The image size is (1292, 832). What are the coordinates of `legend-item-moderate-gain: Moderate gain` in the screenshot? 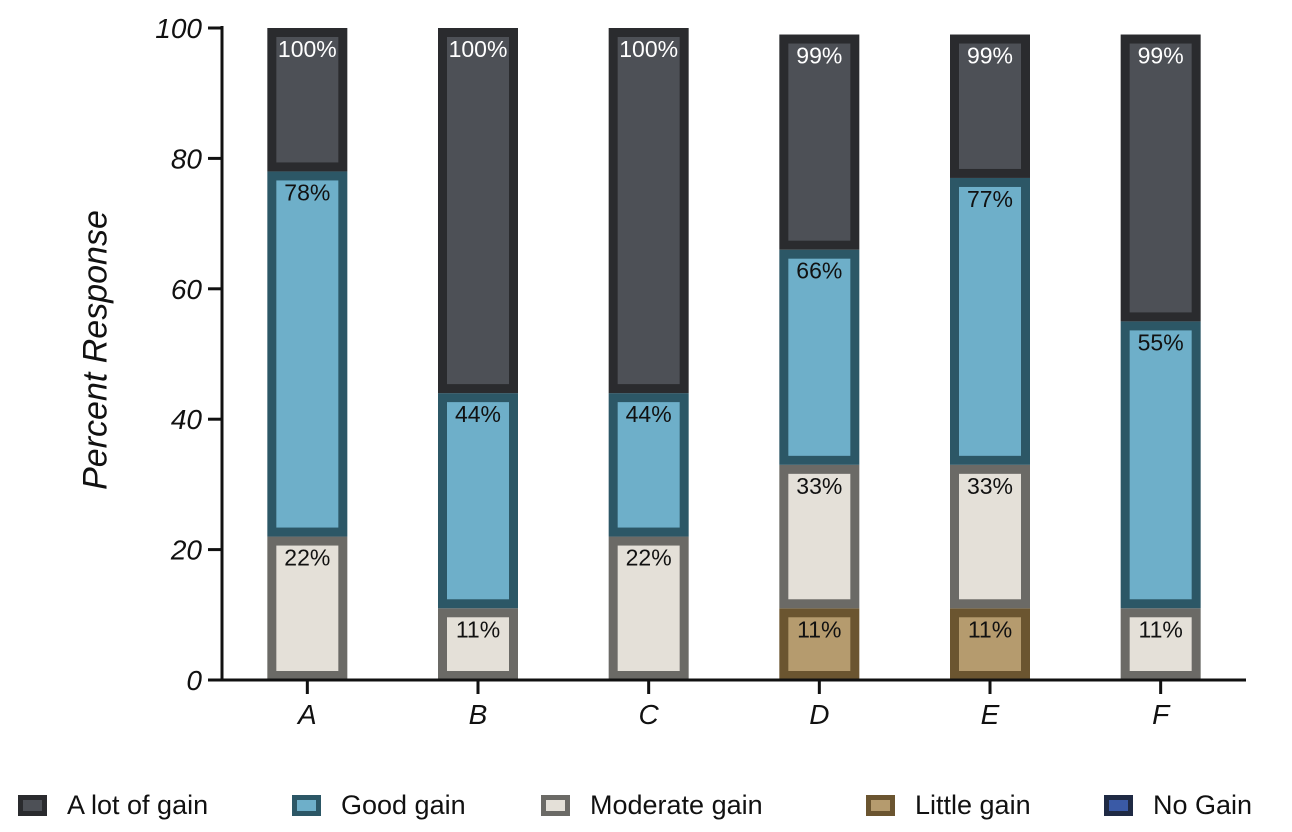 It's located at (652, 805).